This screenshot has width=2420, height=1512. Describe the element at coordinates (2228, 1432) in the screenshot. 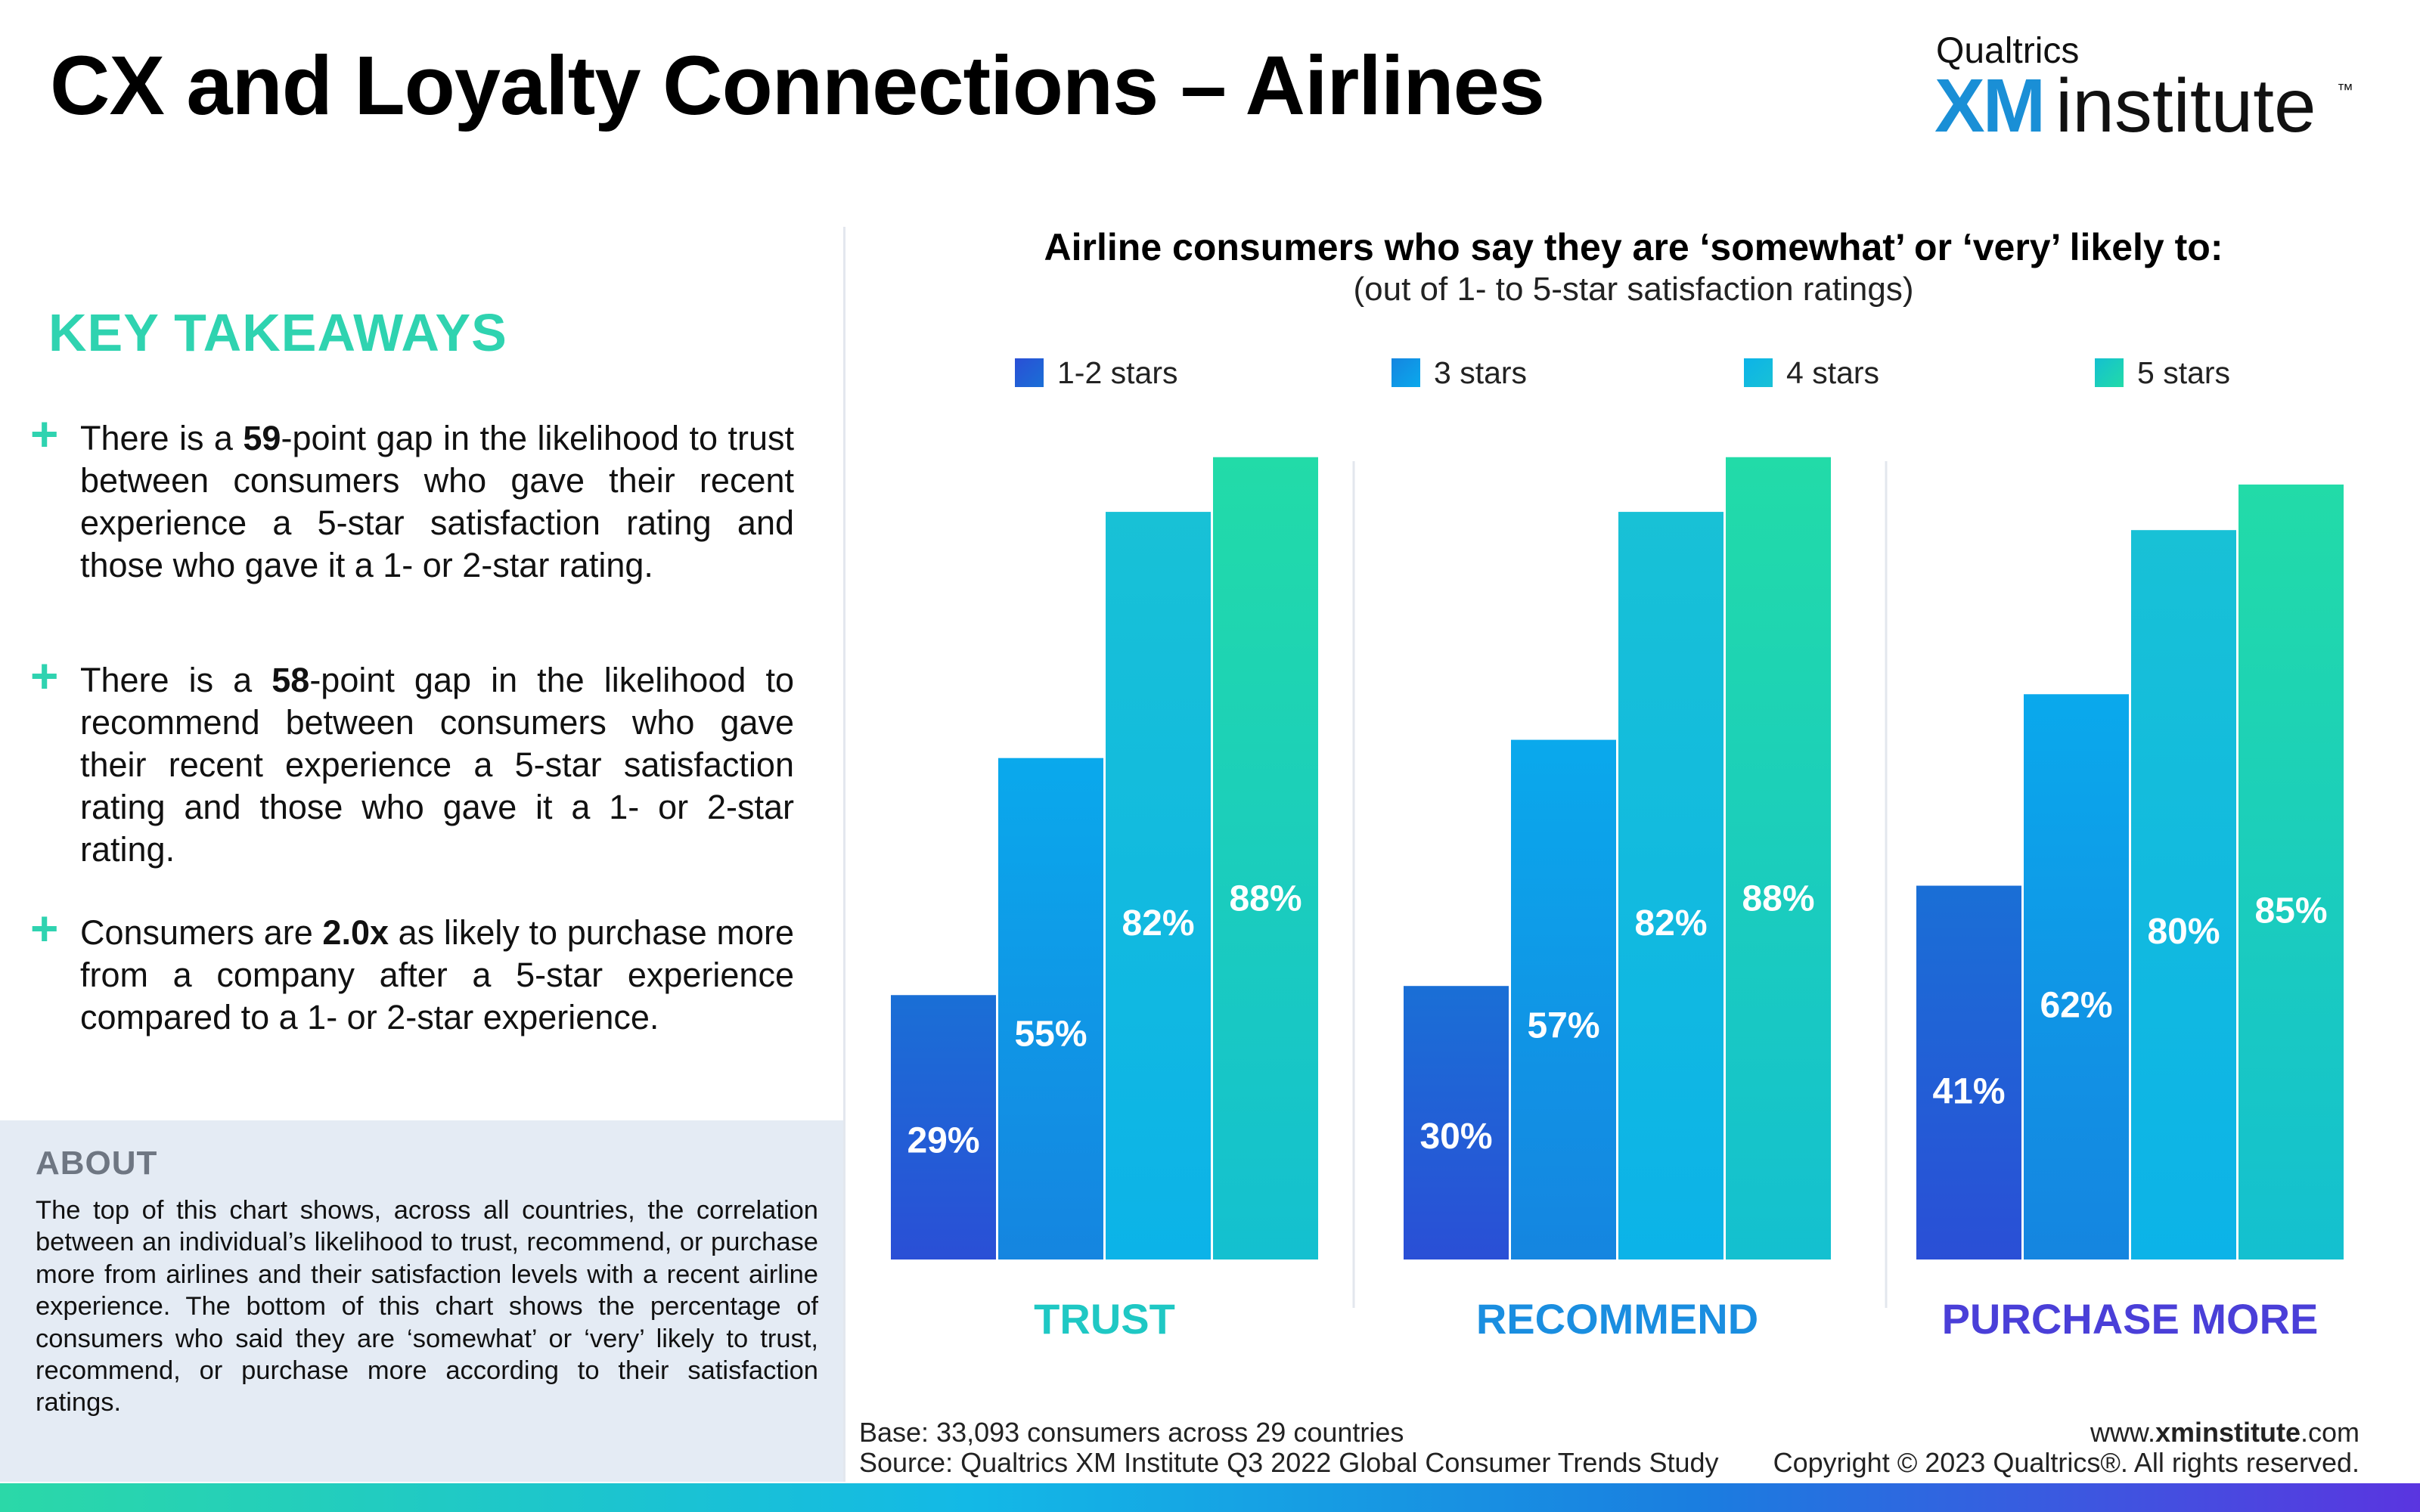

I see `footer-url-domain: xminstitute` at that location.